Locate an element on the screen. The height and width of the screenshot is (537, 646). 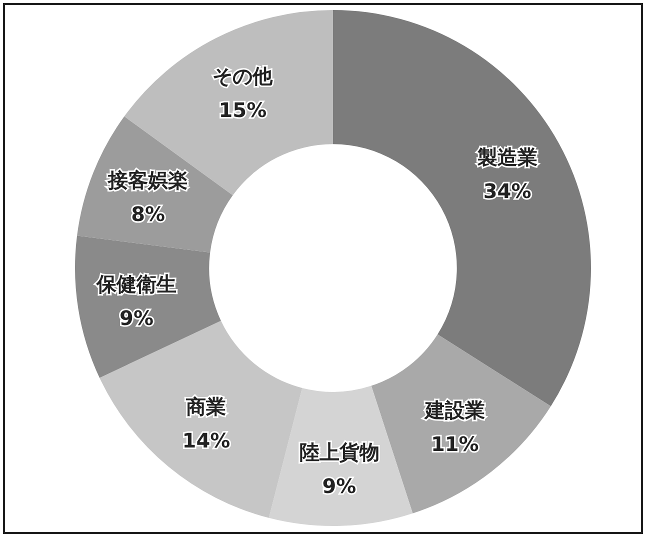
slice-label: 接客娯楽 is located at coordinates (147, 180).